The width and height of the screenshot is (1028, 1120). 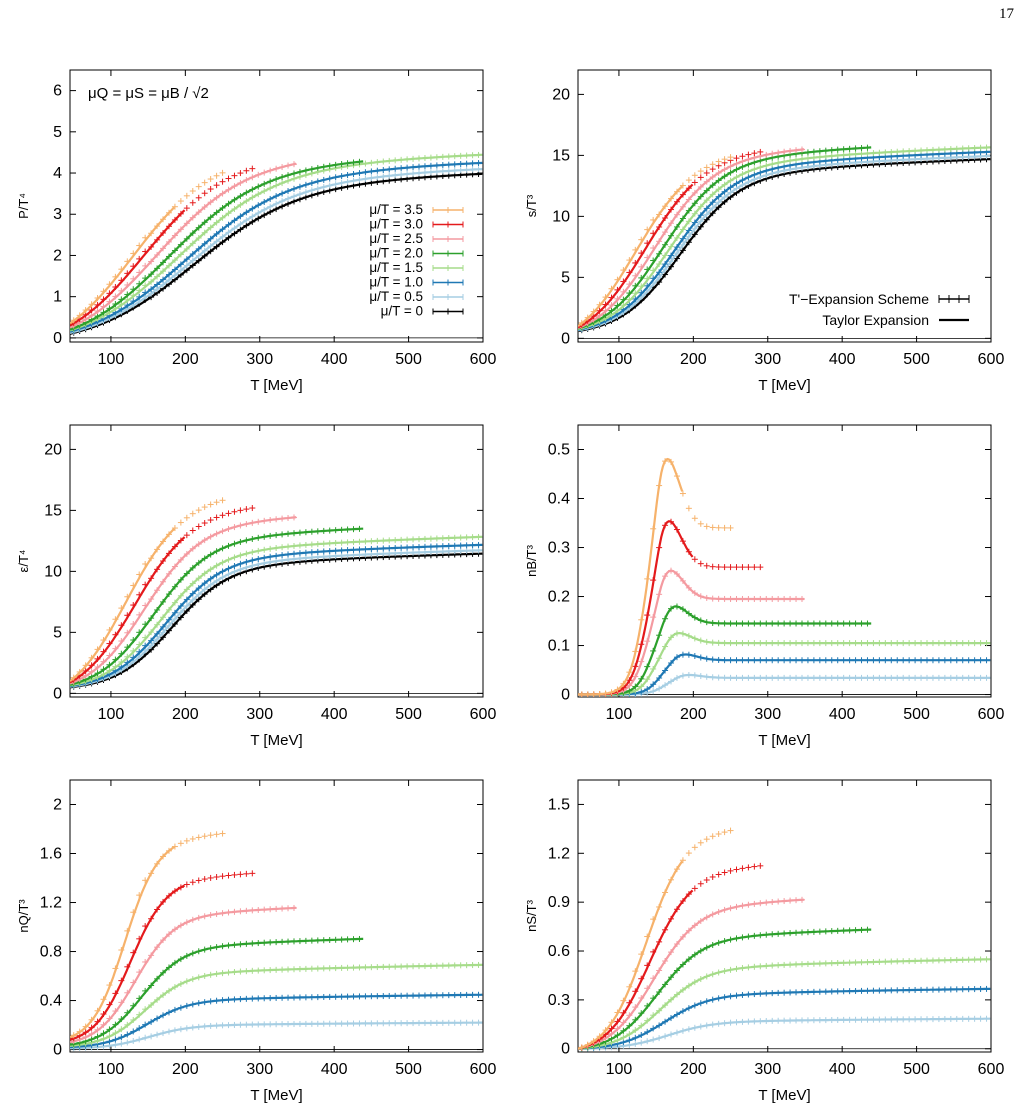 I want to click on legend-label-0.5: μ/T = 0.5, so click(x=396, y=296).